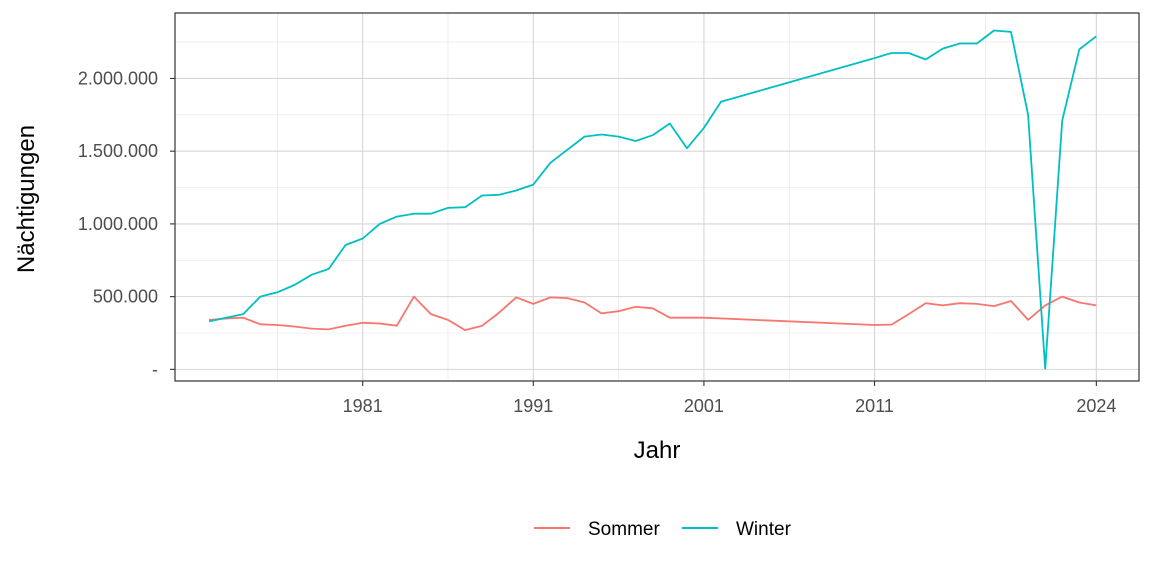 Image resolution: width=1152 pixels, height=576 pixels. Describe the element at coordinates (118, 224) in the screenshot. I see `y-tick-label: 1.000.000` at that location.